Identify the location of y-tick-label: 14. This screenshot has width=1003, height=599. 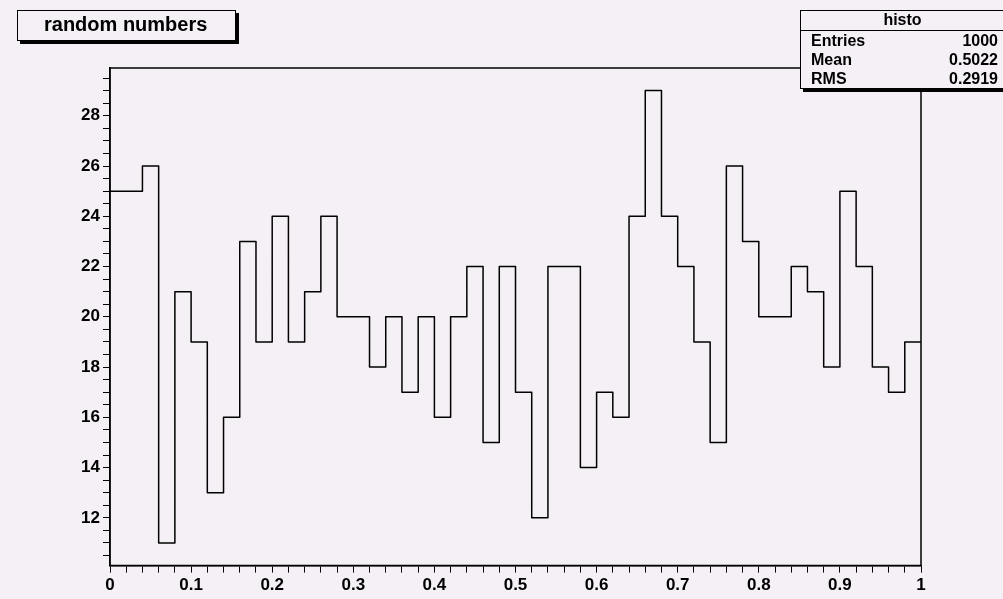
(91, 467).